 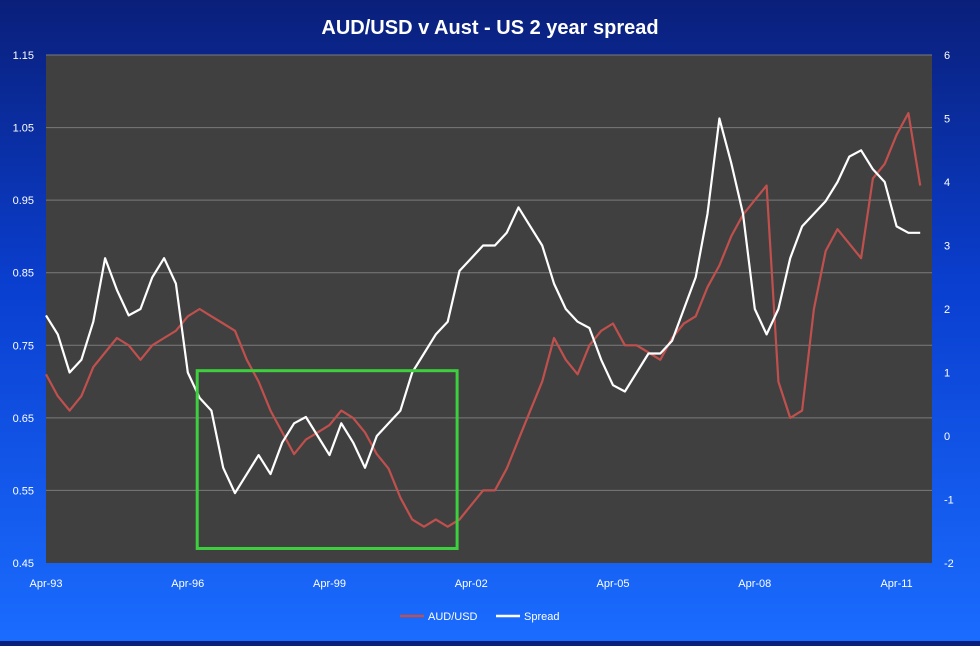 I want to click on y-left-tick-label: 0.45, so click(x=23, y=564).